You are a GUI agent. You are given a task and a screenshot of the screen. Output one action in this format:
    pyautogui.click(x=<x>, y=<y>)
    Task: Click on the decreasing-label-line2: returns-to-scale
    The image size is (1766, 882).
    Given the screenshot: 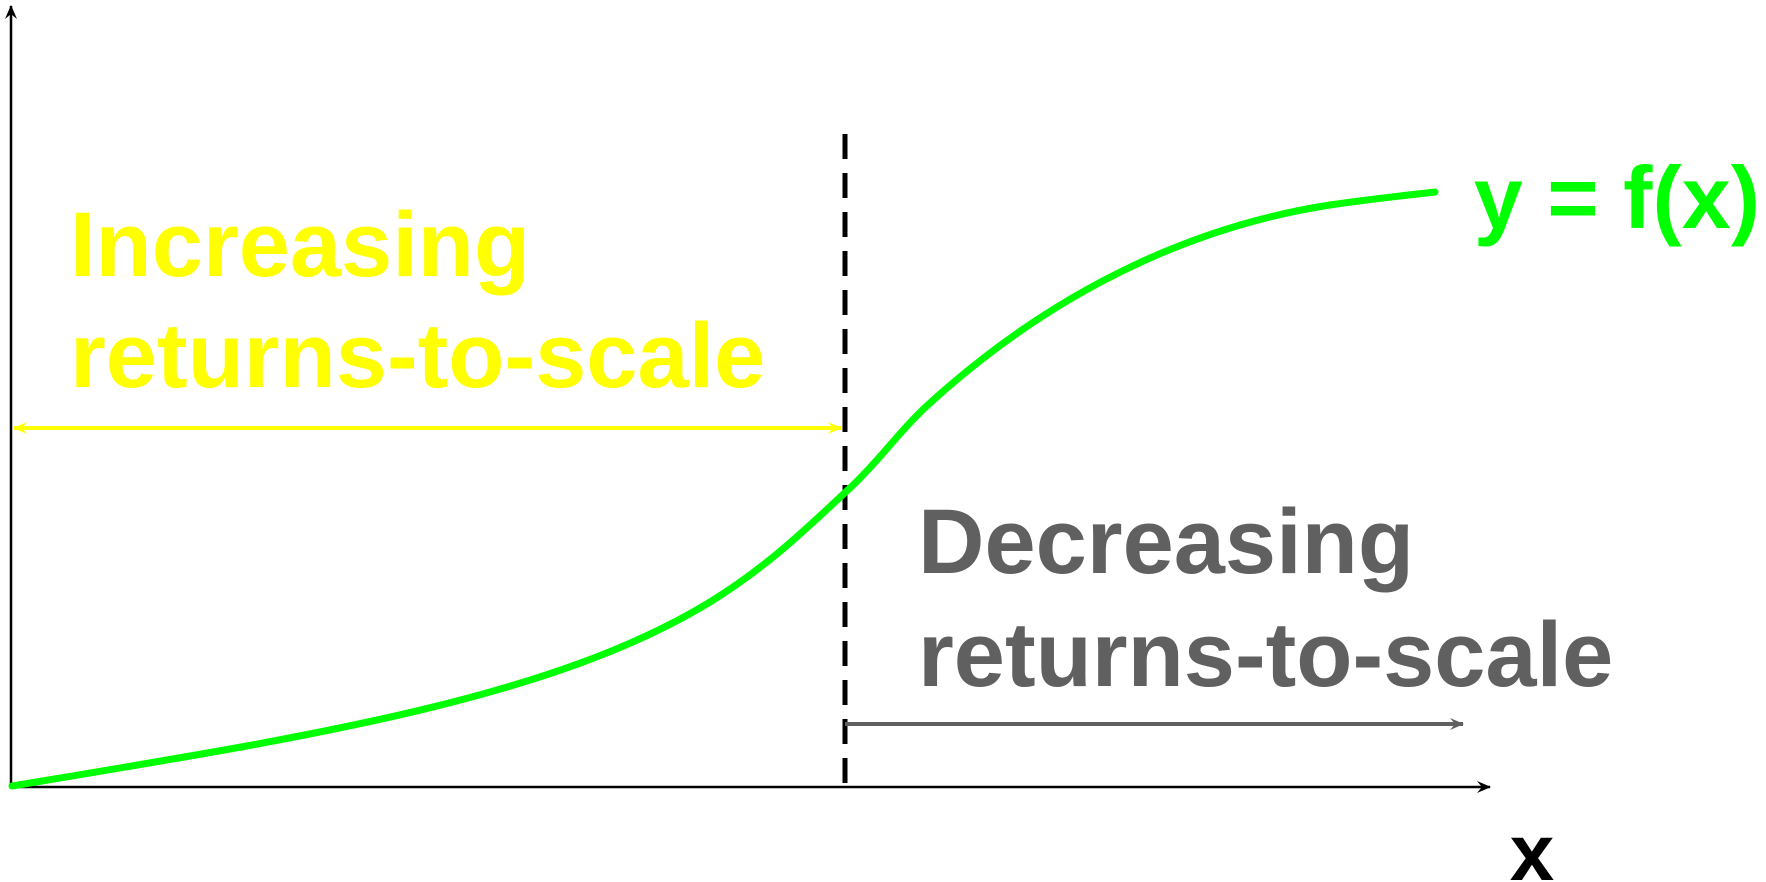 What is the action you would take?
    pyautogui.click(x=1265, y=655)
    